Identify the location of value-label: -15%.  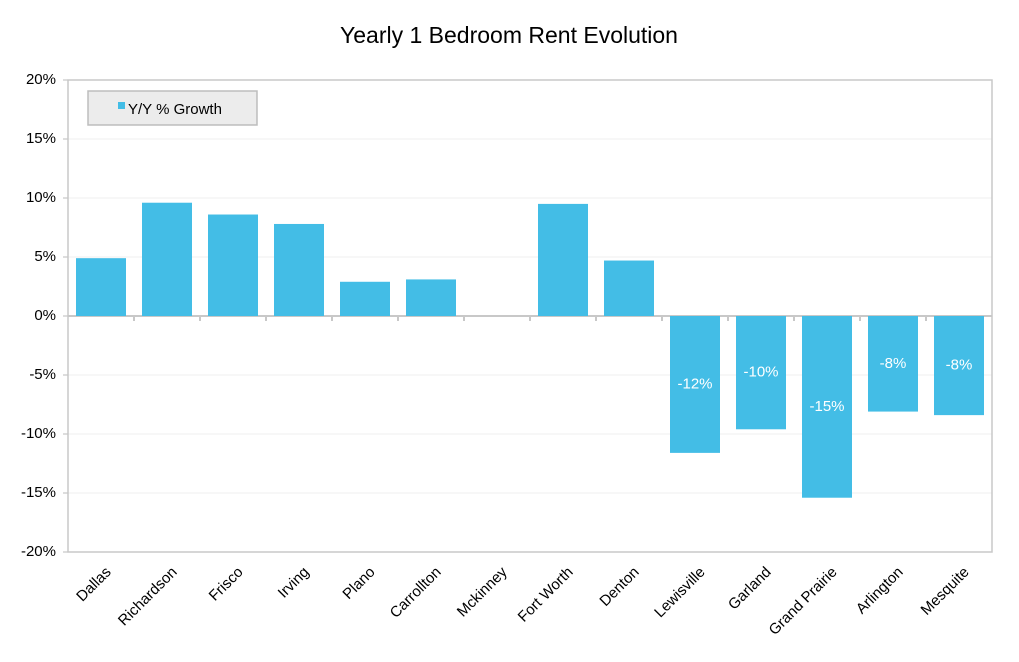
(826, 406).